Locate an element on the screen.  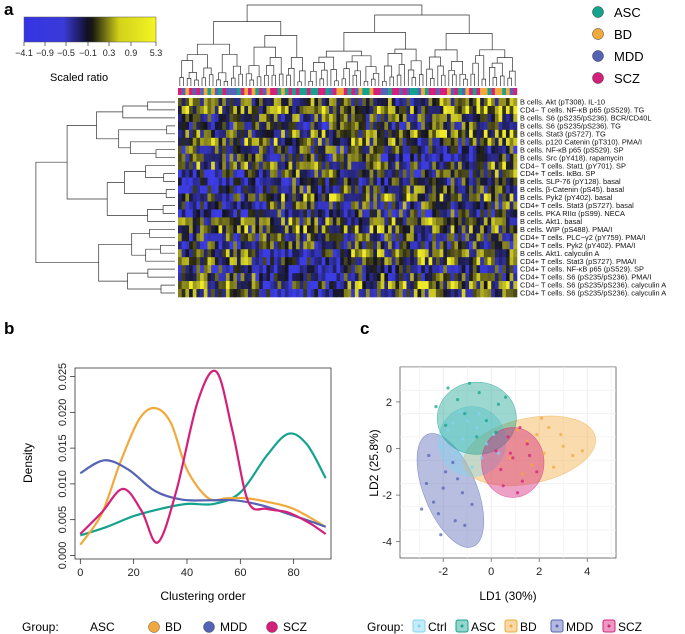
density-legend-label-mdd: MDD is located at coordinates (234, 627).